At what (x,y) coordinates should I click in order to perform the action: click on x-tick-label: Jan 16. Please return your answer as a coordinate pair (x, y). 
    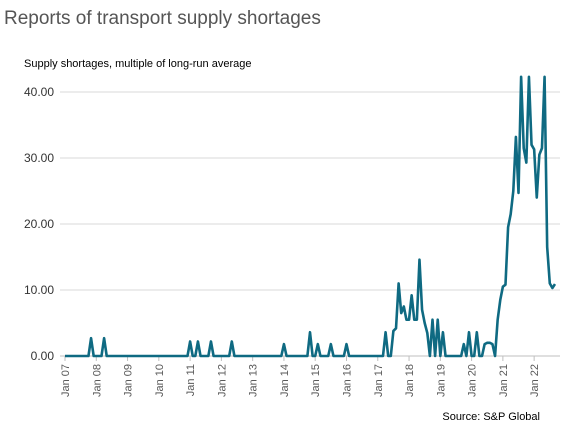
    Looking at the image, I should click on (347, 380).